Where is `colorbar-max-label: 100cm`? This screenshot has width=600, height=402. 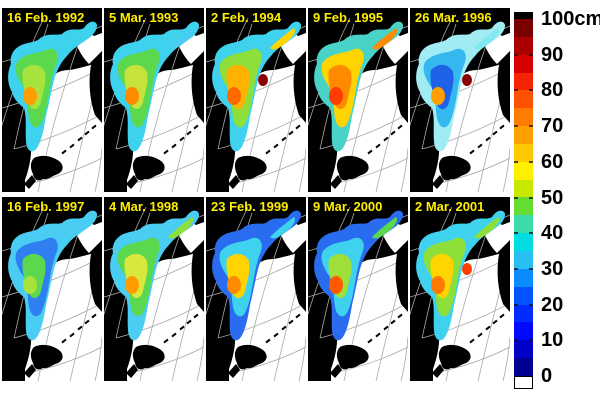 colorbar-max-label: 100cm is located at coordinates (570, 19).